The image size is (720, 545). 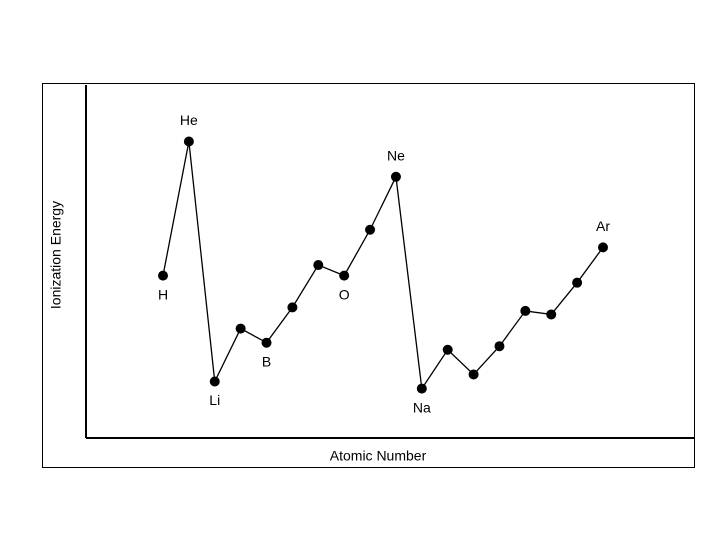 What do you see at coordinates (189, 120) in the screenshot?
I see `point-label: He` at bounding box center [189, 120].